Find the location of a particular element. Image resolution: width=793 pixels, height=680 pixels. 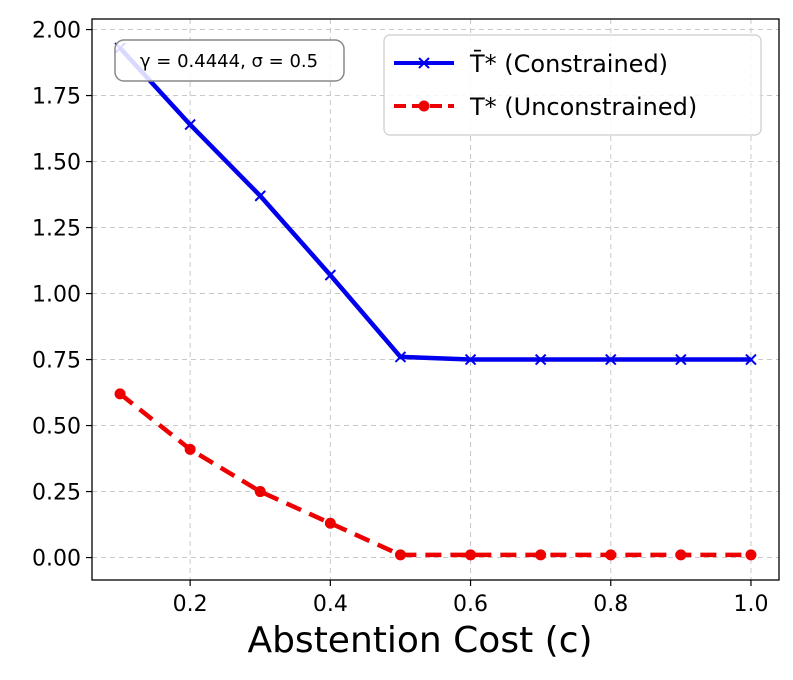

legend-label-unconstrained: T* (Unconstrained) is located at coordinates (583, 107).